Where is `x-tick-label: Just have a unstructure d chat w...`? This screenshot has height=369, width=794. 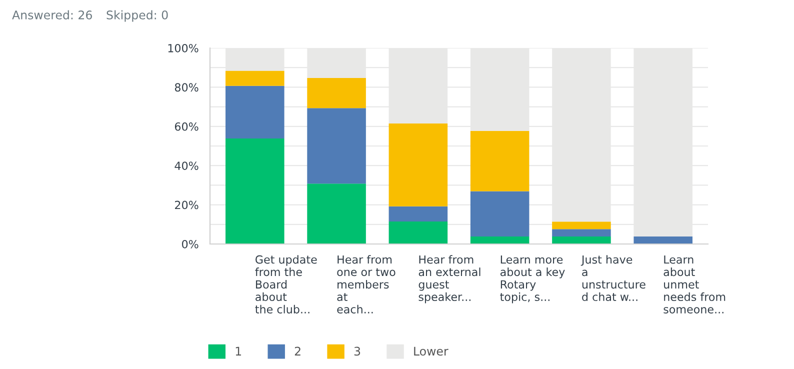 x-tick-label: Just have a unstructure d chat w... is located at coordinates (613, 278).